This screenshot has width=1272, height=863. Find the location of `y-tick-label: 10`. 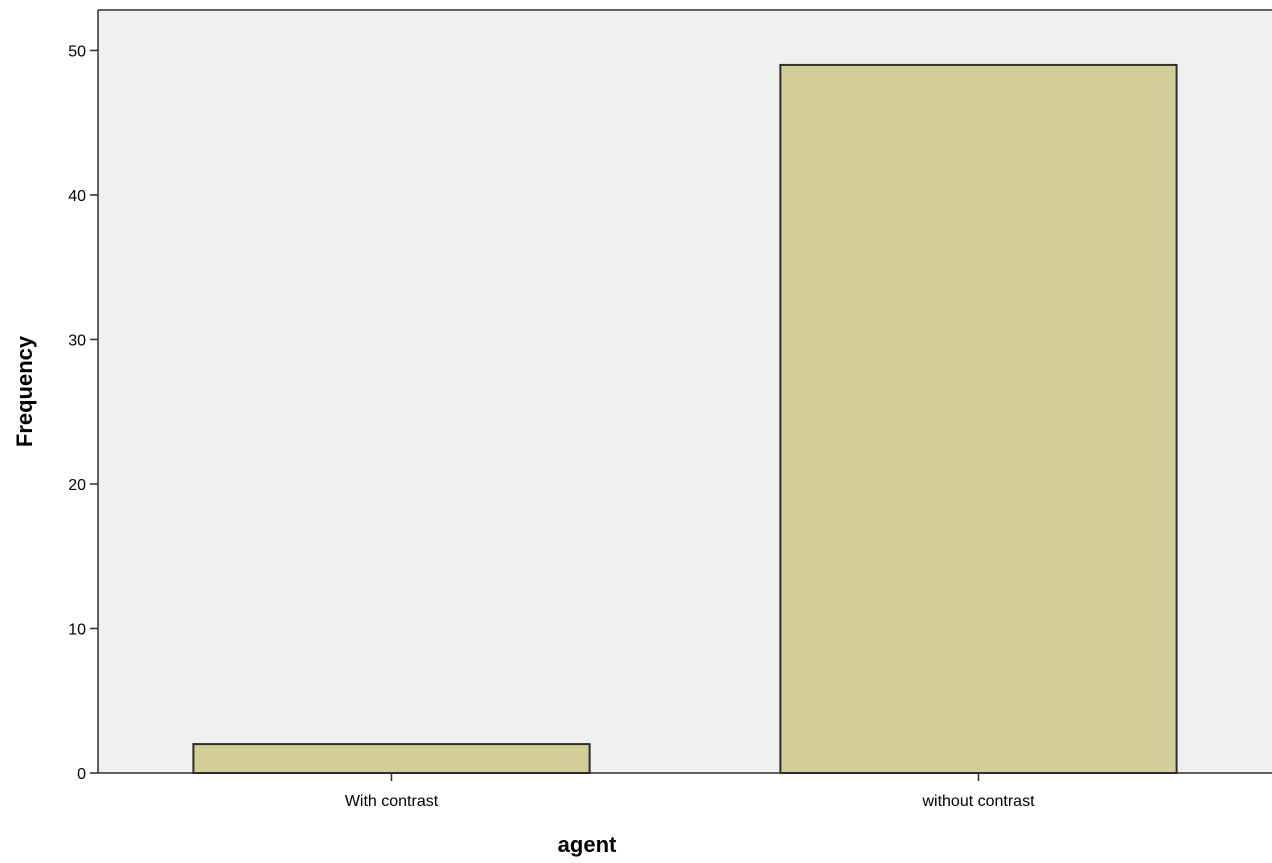

y-tick-label: 10 is located at coordinates (77, 629).